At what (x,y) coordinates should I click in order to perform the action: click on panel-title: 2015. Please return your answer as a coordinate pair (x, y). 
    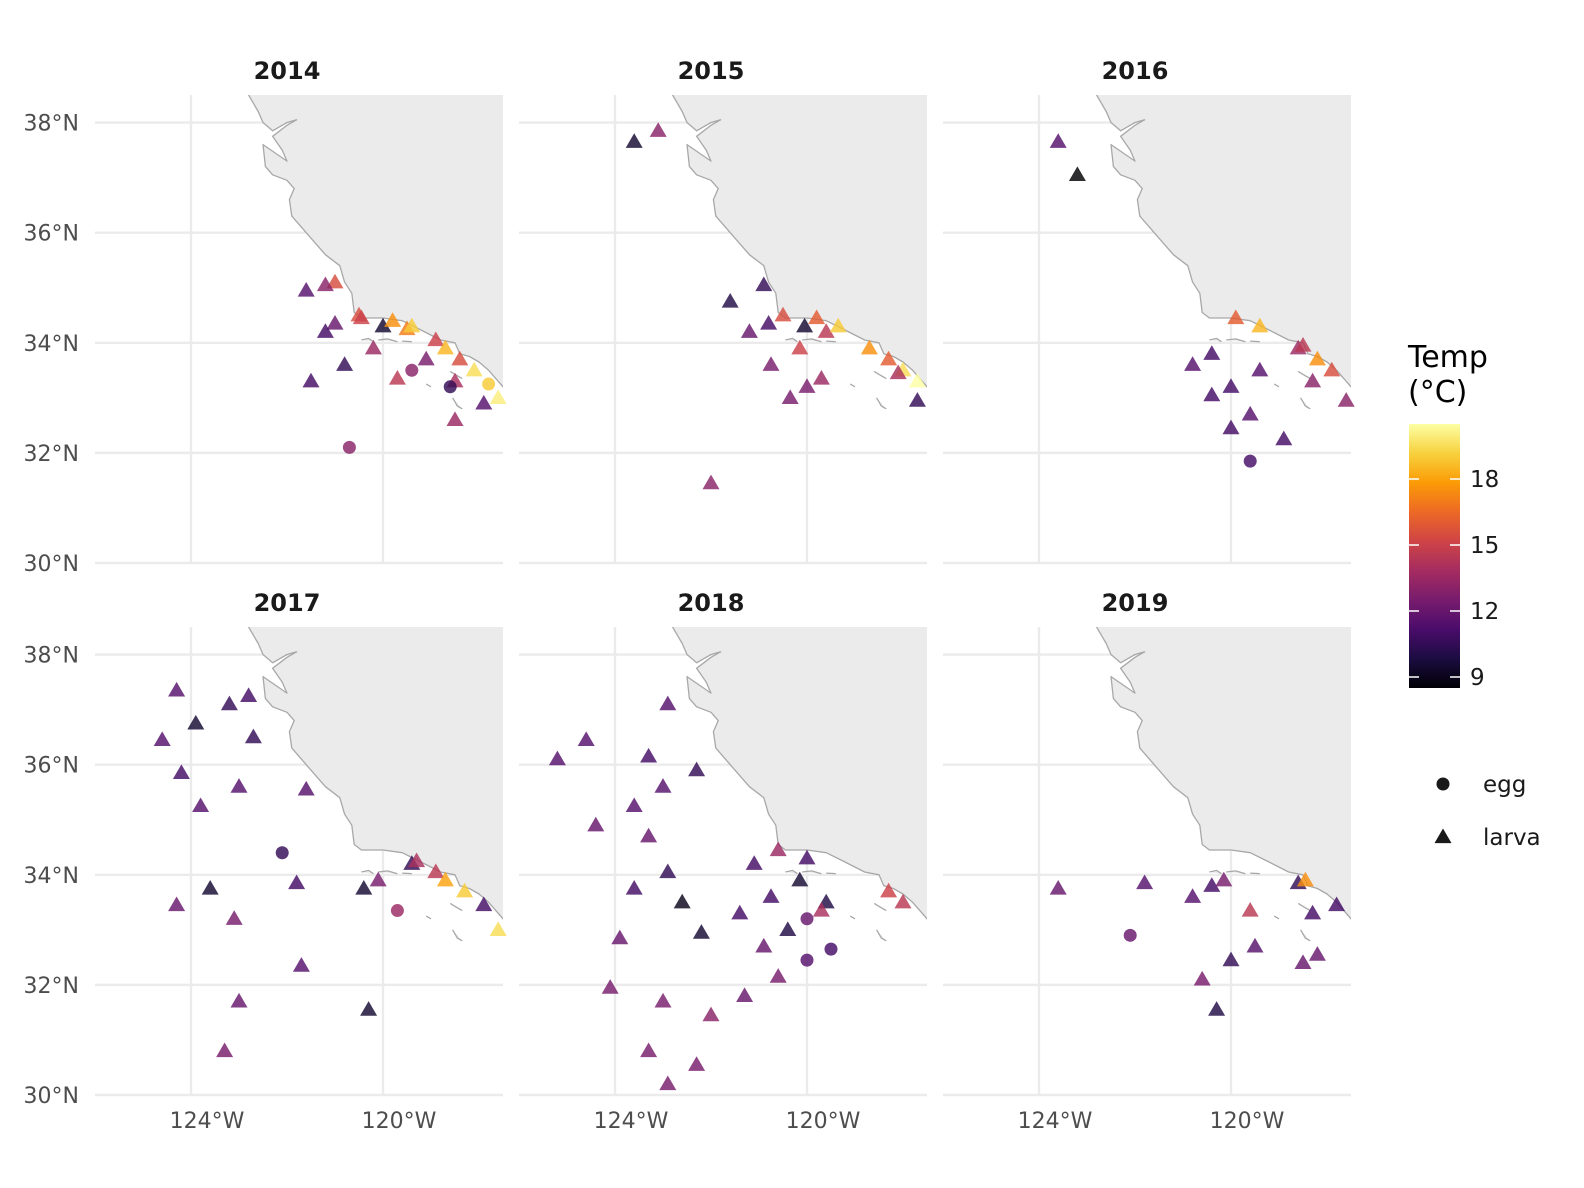
    Looking at the image, I should click on (711, 71).